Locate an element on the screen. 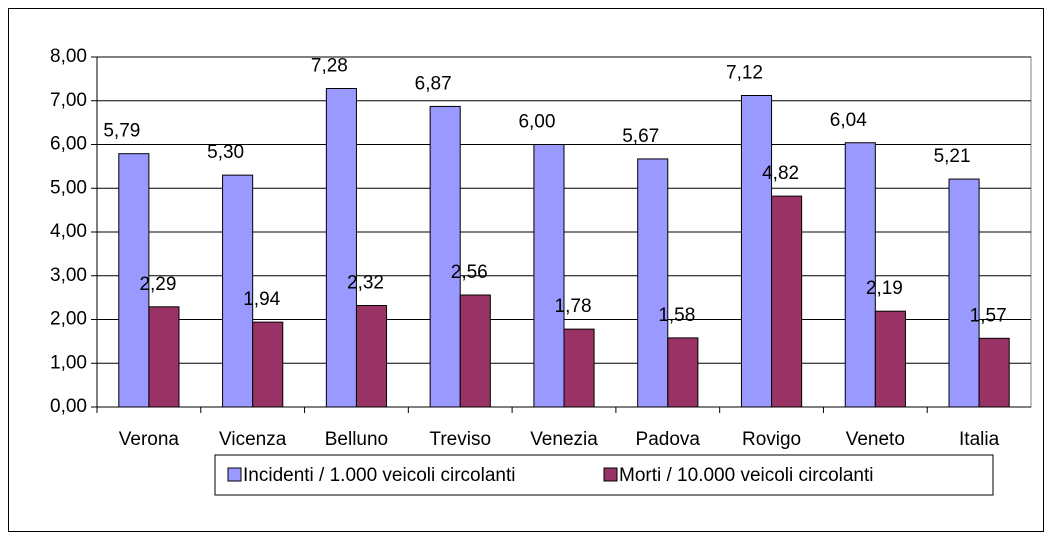 The height and width of the screenshot is (540, 1053). value-label: 6,04 is located at coordinates (848, 120).